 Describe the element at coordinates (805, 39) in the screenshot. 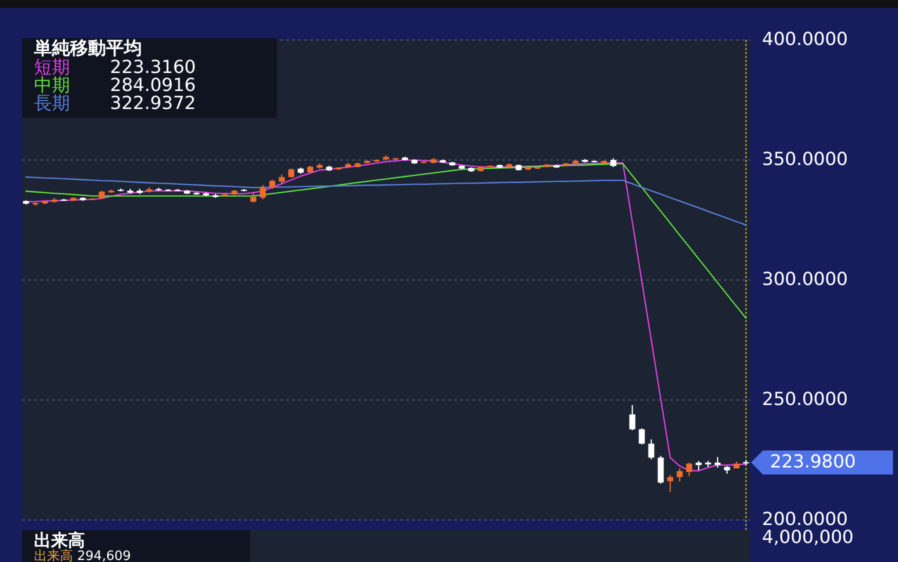

I see `y-tick-label: 400.0000` at that location.